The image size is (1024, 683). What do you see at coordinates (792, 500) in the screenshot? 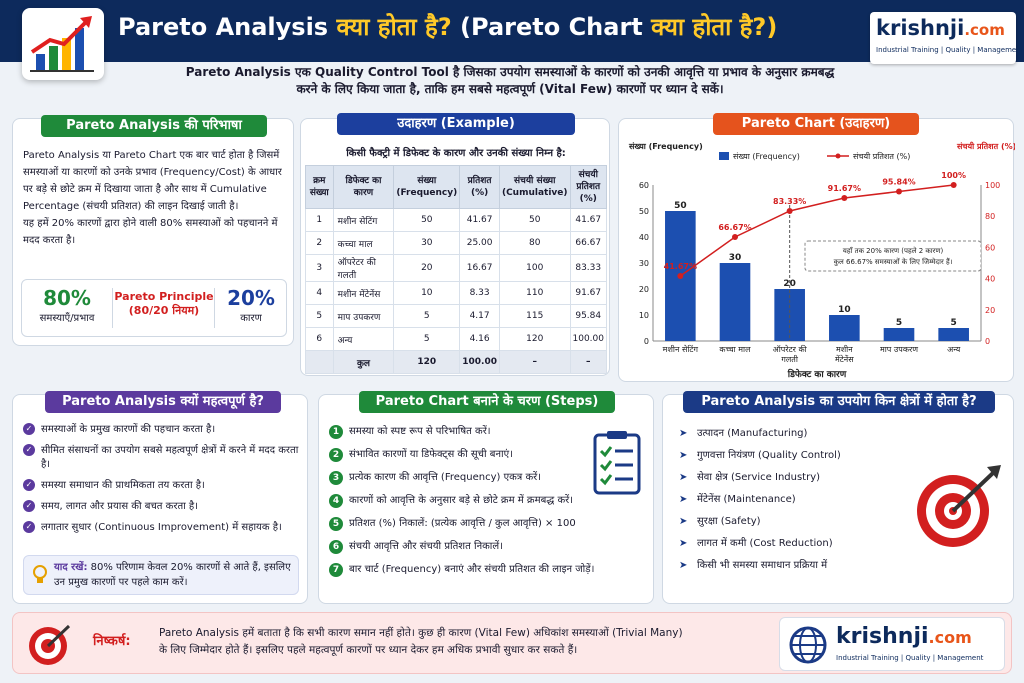
I see `use-area-item: ➤ मेंटेनेंस (Maintenance)` at bounding box center [792, 500].